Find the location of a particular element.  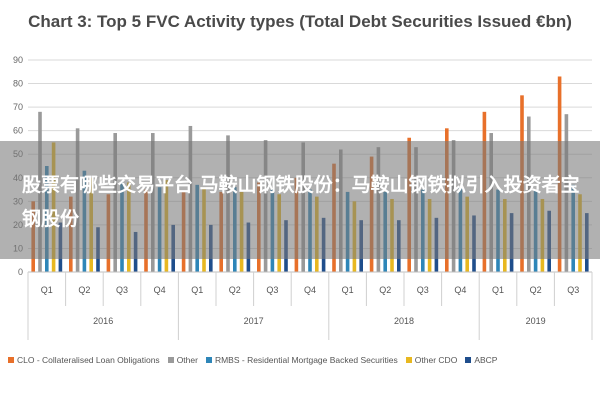

legend-item: Other CDO is located at coordinates (431, 360).